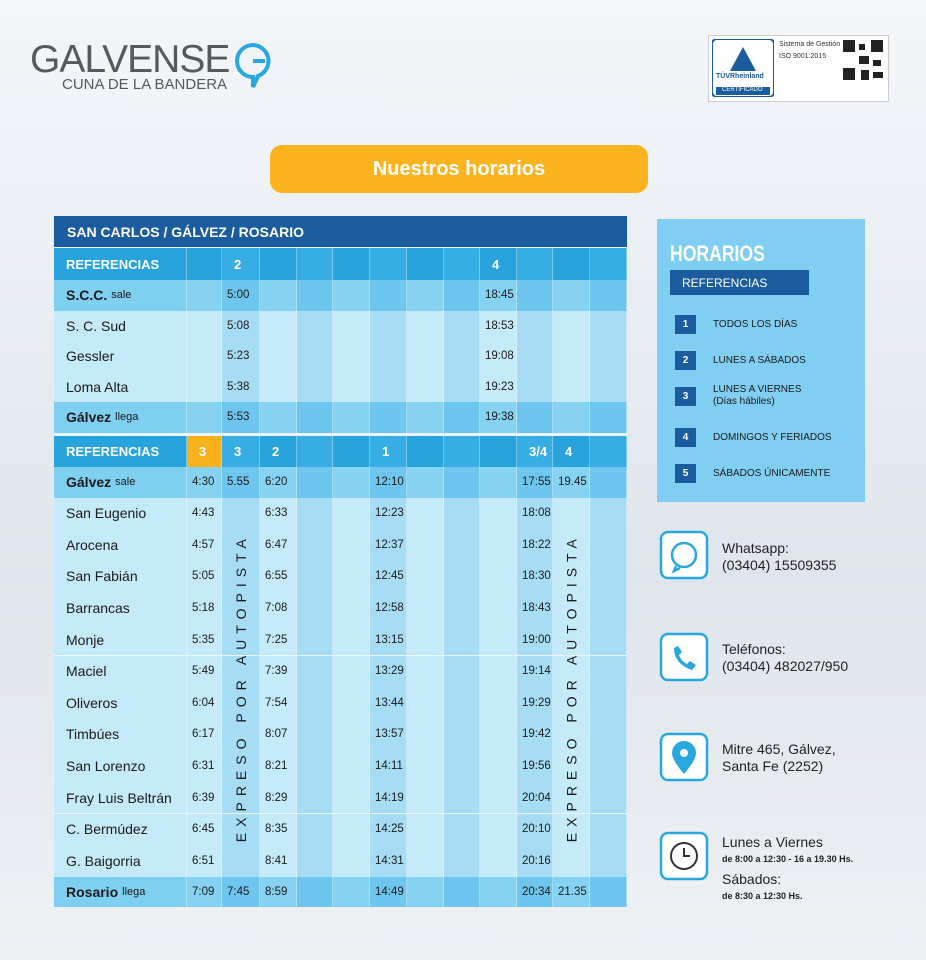 The image size is (926, 960). What do you see at coordinates (241, 417) in the screenshot?
I see `time-cell: 5:53` at bounding box center [241, 417].